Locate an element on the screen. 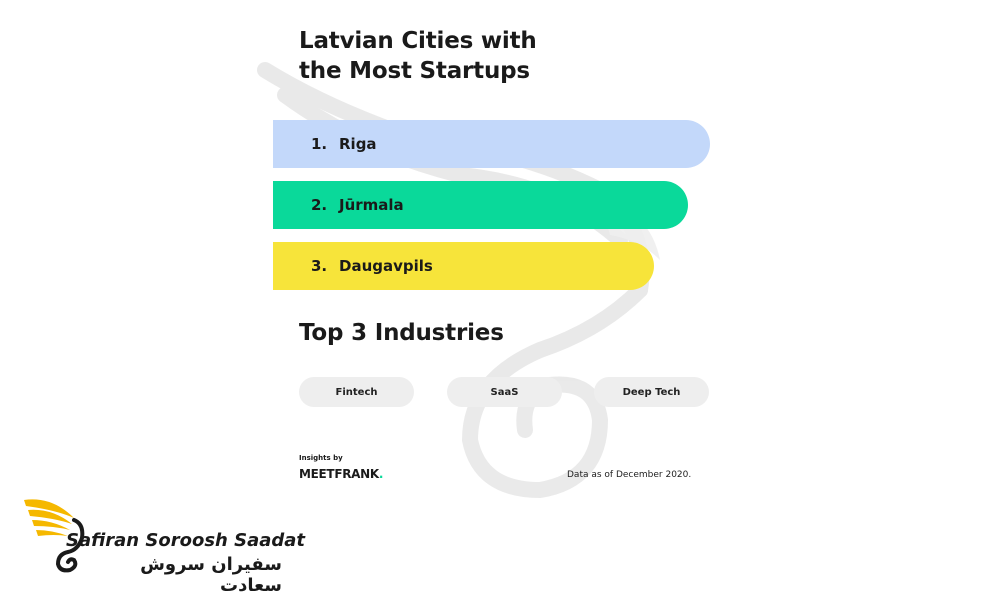 The height and width of the screenshot is (600, 1000). city-bar-riga: 1. Riga is located at coordinates (491, 144).